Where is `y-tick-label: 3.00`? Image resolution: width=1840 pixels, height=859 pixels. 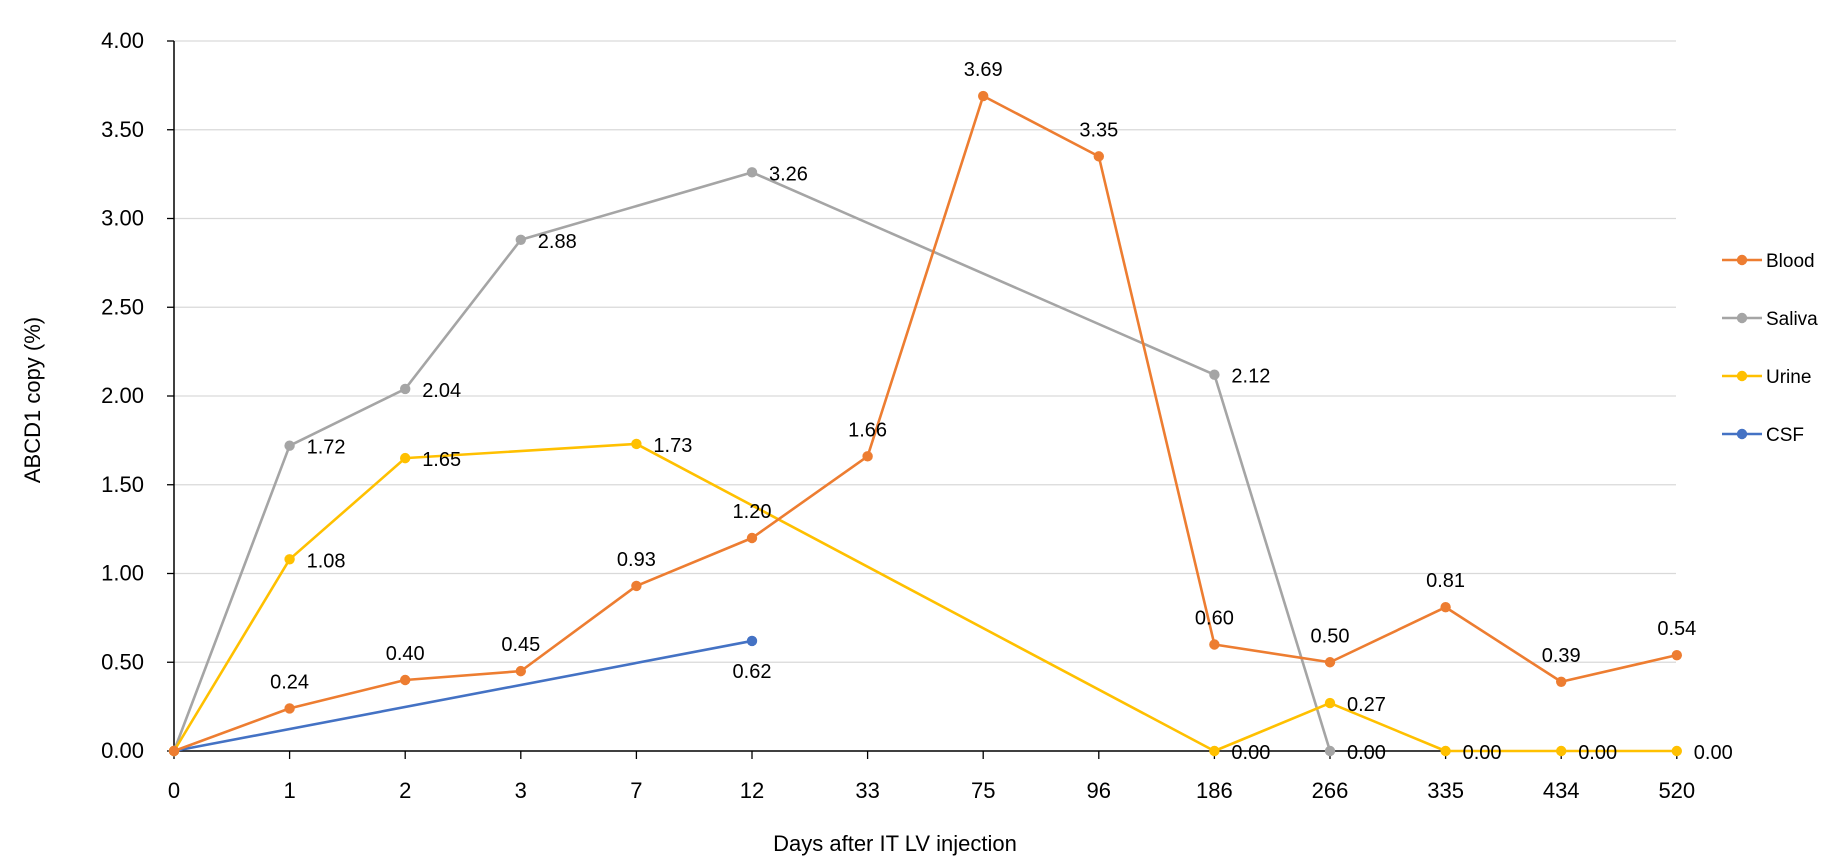 y-tick-label: 3.00 is located at coordinates (122, 218).